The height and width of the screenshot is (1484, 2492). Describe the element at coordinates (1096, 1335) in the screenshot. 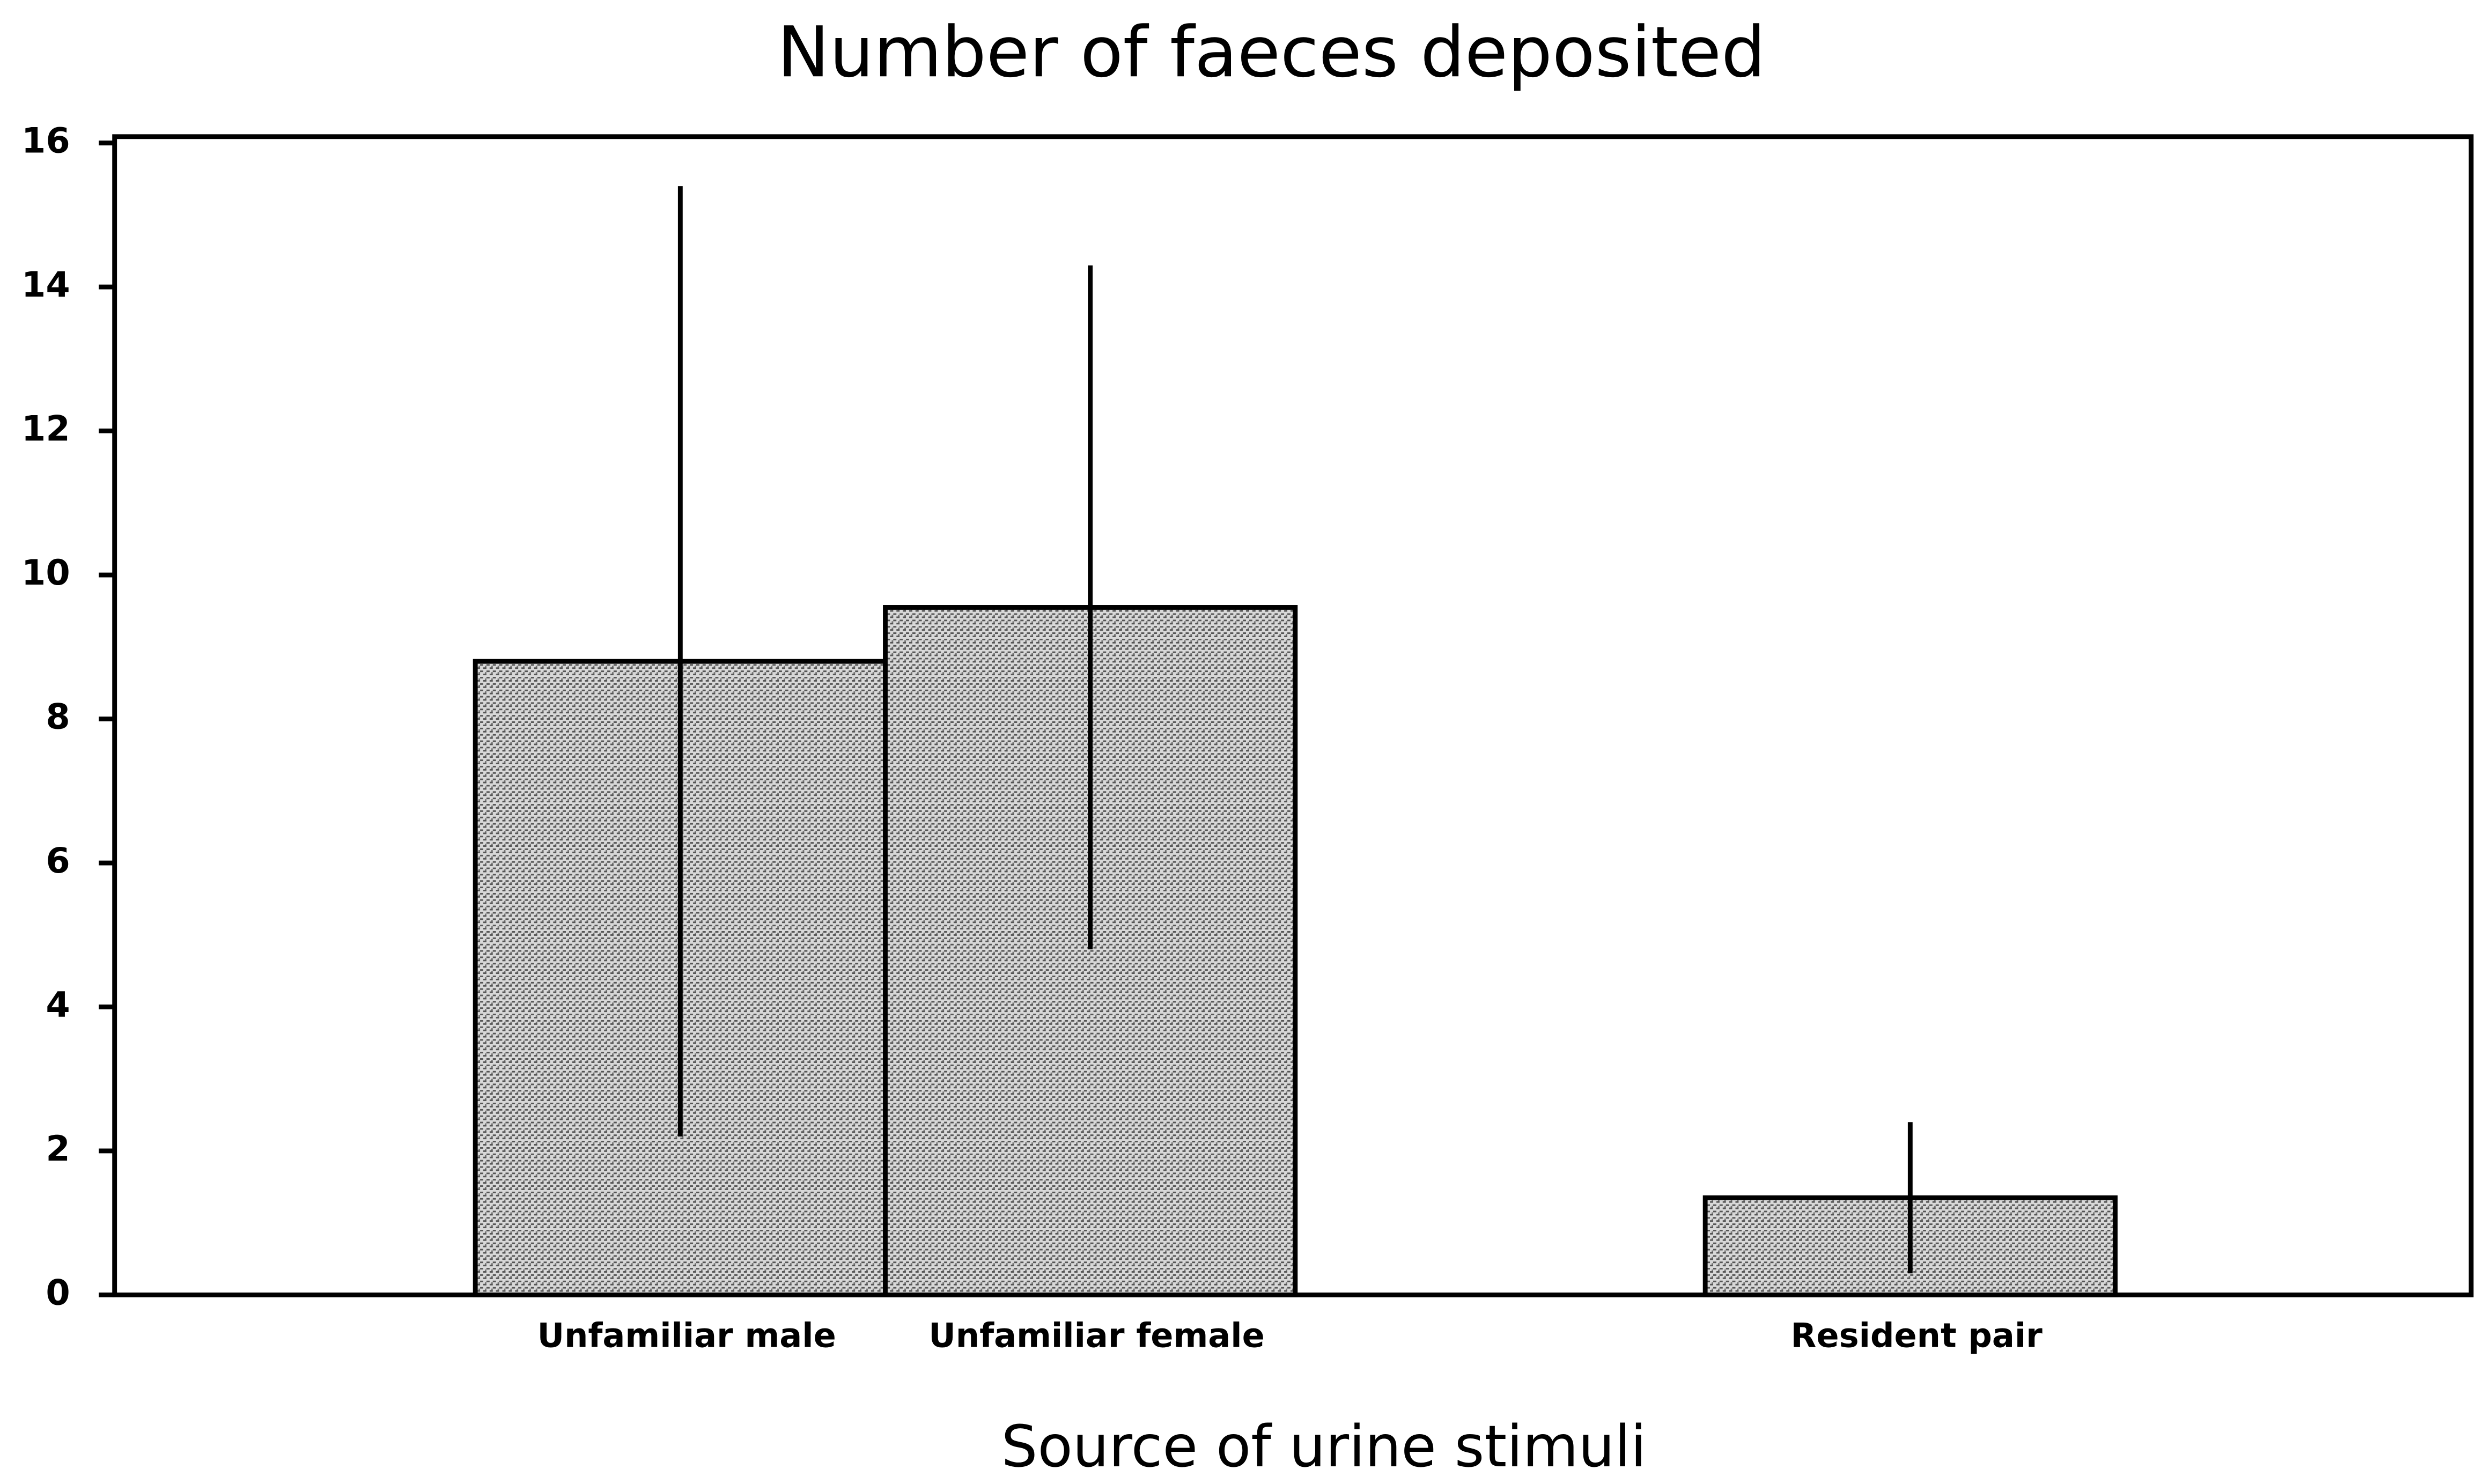

I see `x-tick-label: Unfamiliar female` at that location.